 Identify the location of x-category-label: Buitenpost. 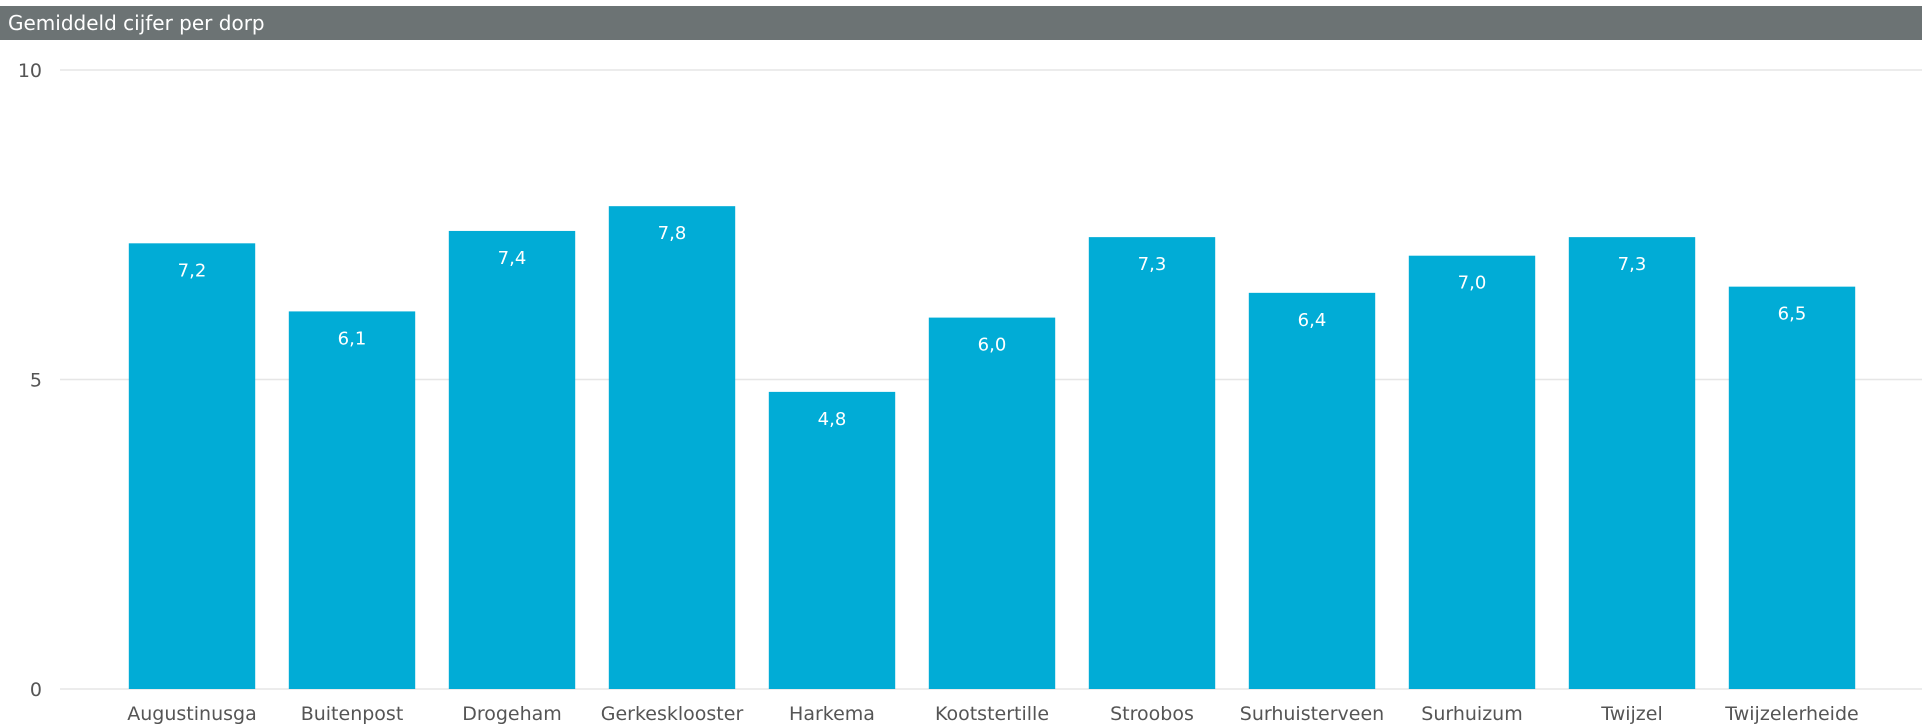
(352, 714).